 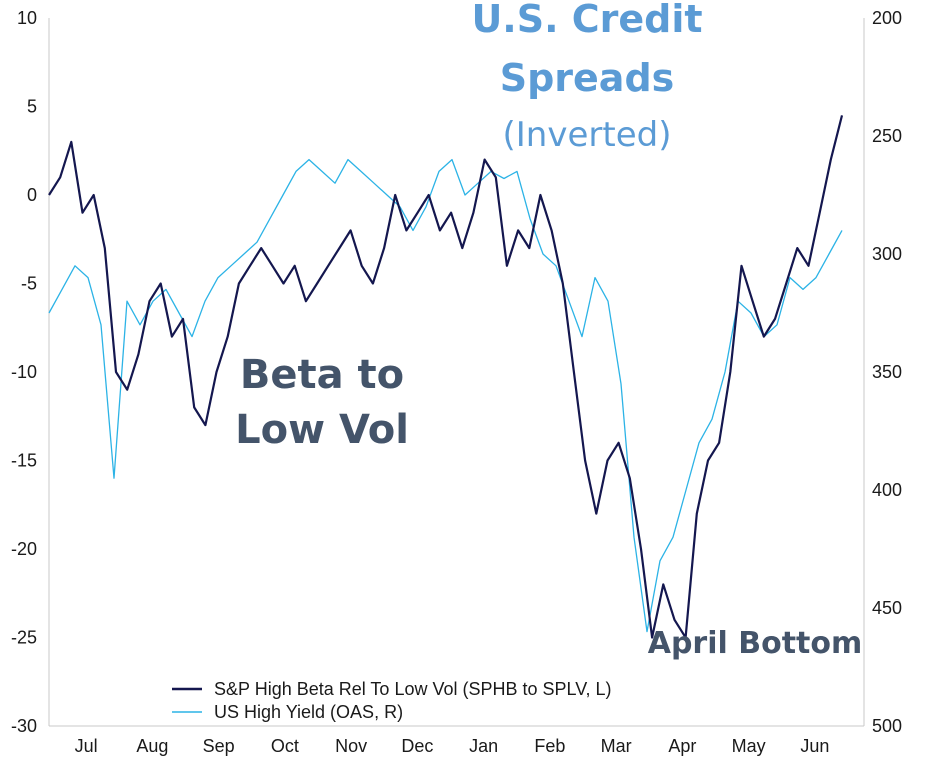 What do you see at coordinates (86, 746) in the screenshot?
I see `x-axis-tick-label: Jul` at bounding box center [86, 746].